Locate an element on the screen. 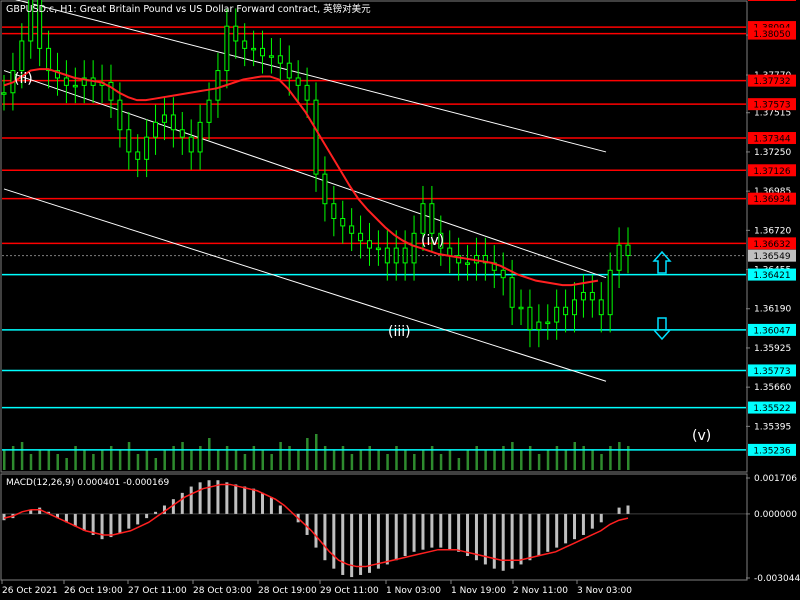 This screenshot has height=600, width=800. level-tag-text: 1.36934 is located at coordinates (771, 200).